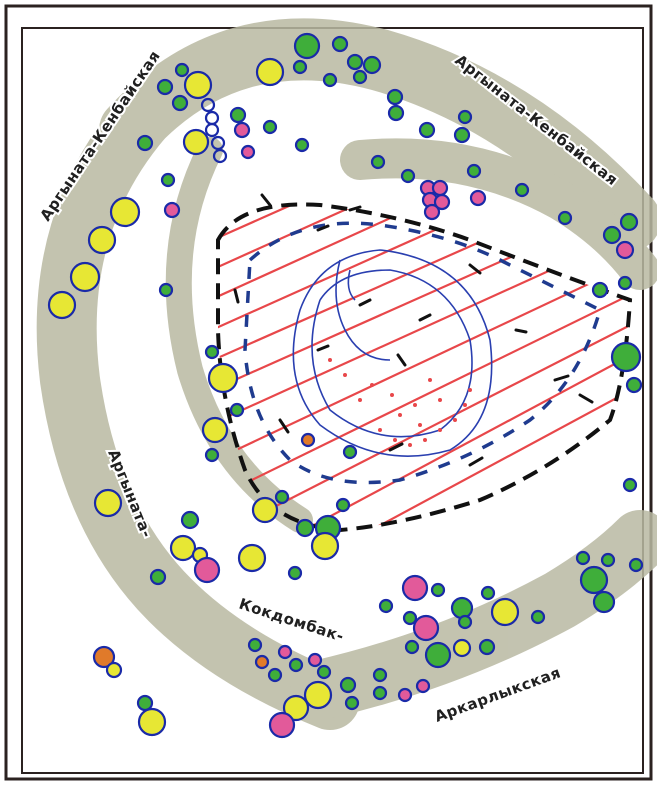 This screenshot has height=785, width=657. What do you see at coordinates (473, 615) in the screenshot?
I see `belt-bottom` at bounding box center [473, 615].